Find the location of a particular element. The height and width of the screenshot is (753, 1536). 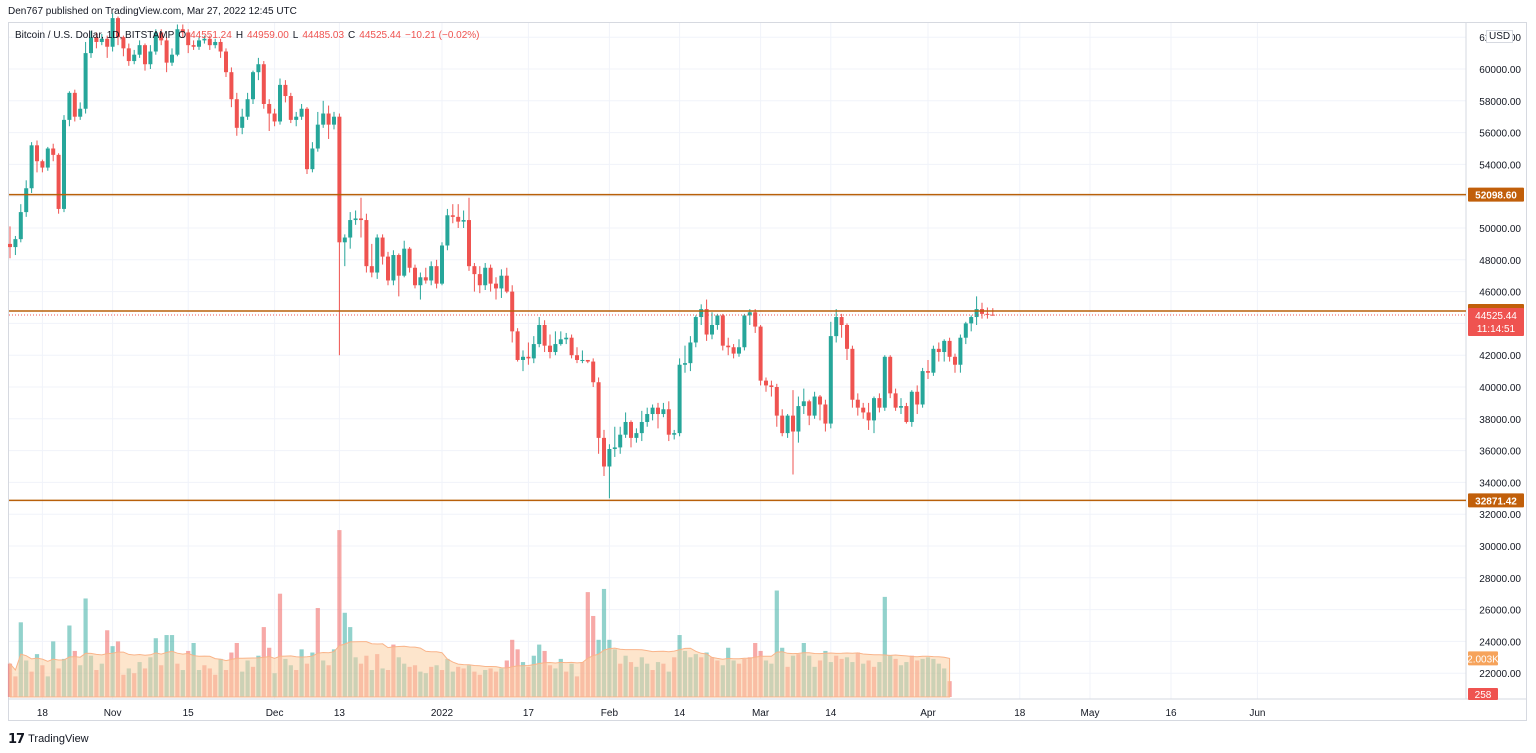

y-tick-label: 48000.00 is located at coordinates (1500, 261).